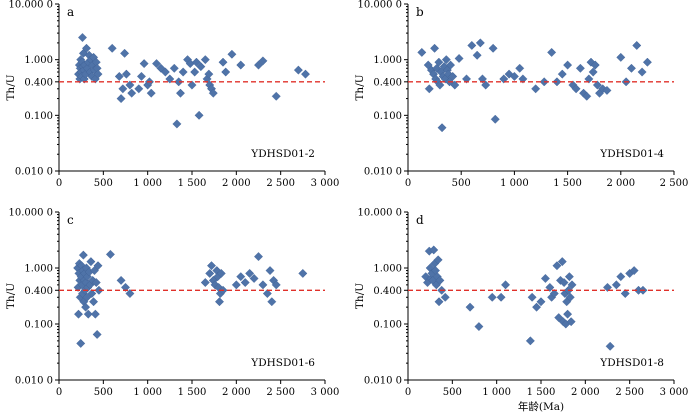  What do you see at coordinates (541, 392) in the screenshot?
I see `x-tick-label: 1 500` at bounding box center [541, 392].